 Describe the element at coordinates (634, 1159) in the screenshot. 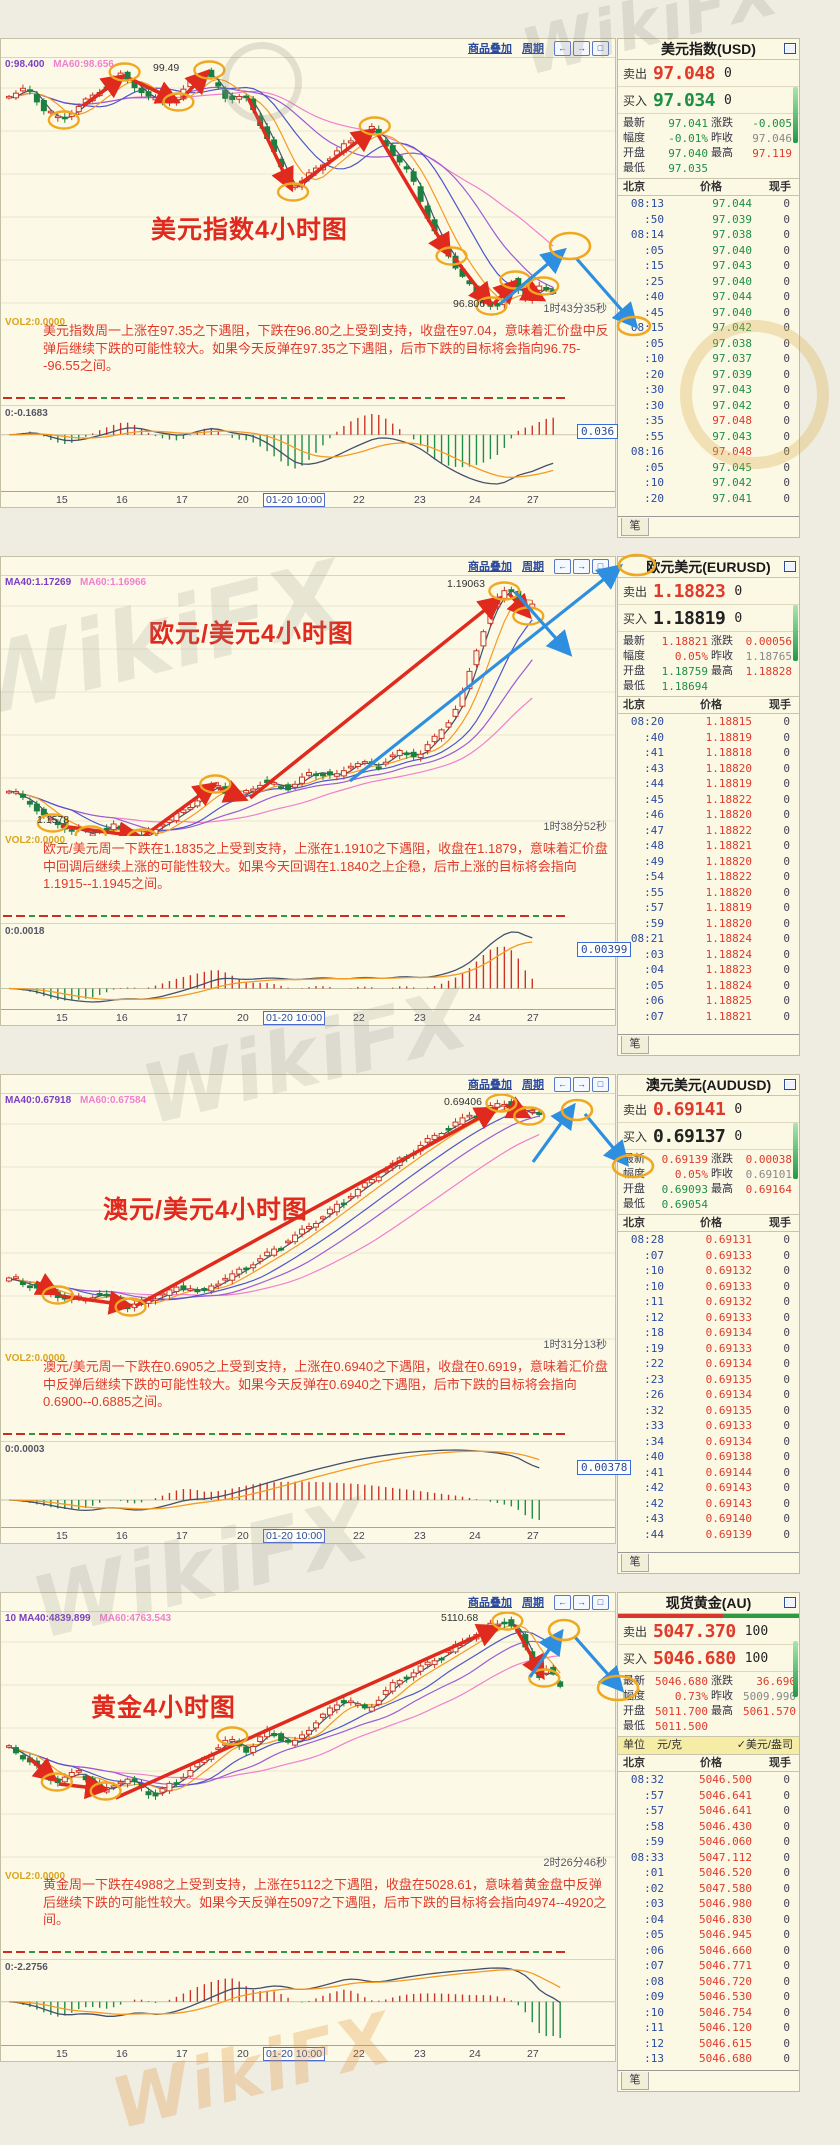

I see `stat-label: 最新` at that location.